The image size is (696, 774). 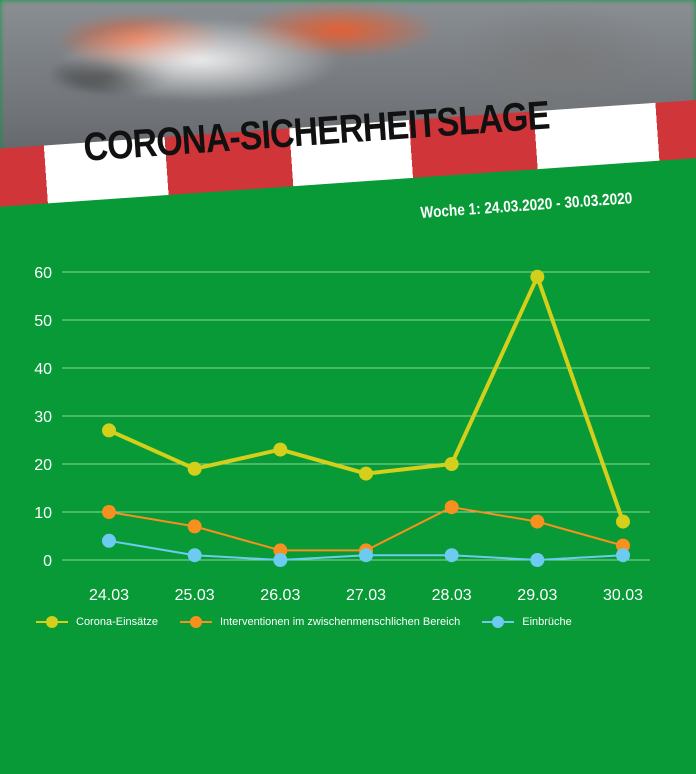 I want to click on legend-label: Corona-Einsätze, so click(x=117, y=622).